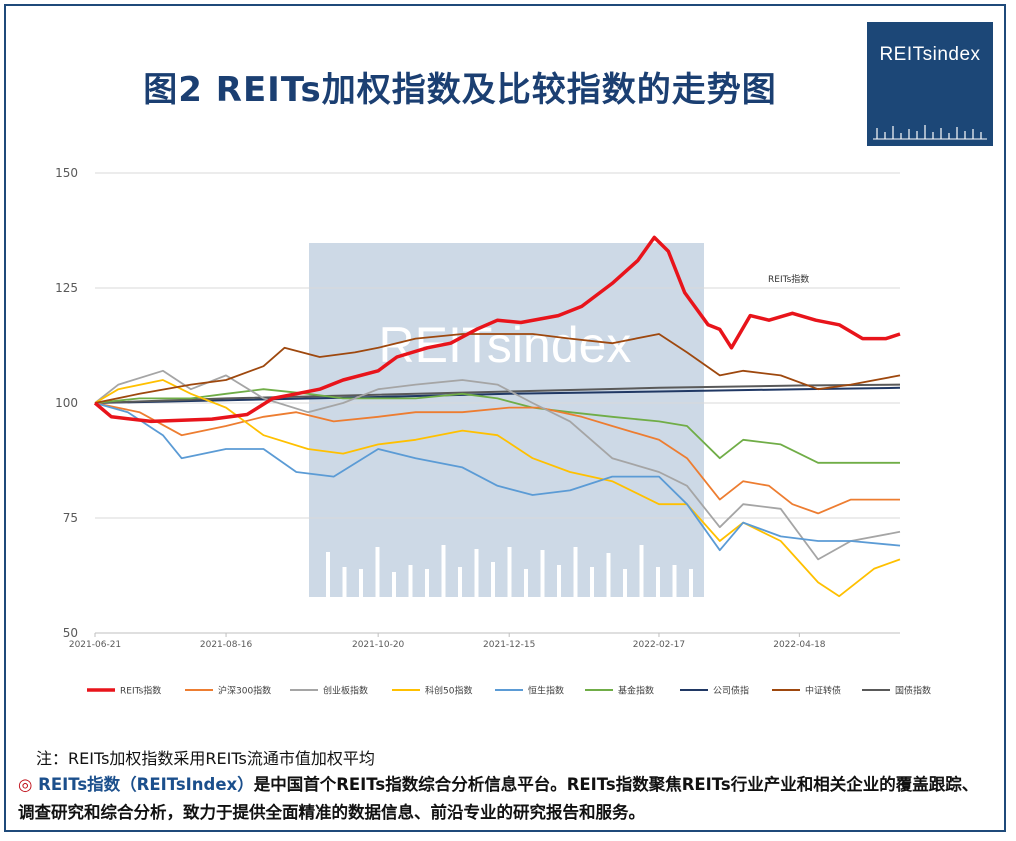 This screenshot has height=841, width=1016. I want to click on legend-label: 恒生指数, so click(546, 691).